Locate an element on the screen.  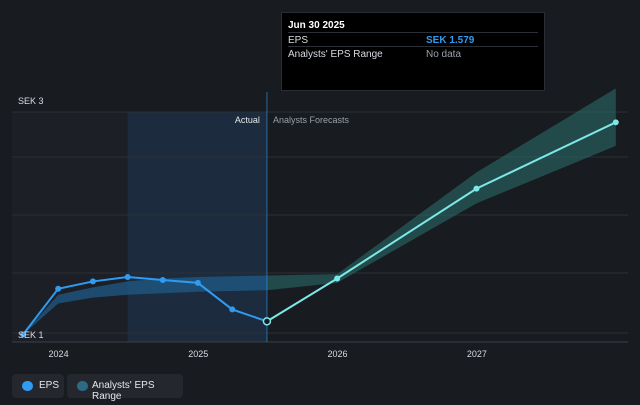
range-legend-marker-icon is located at coordinates (82, 386).